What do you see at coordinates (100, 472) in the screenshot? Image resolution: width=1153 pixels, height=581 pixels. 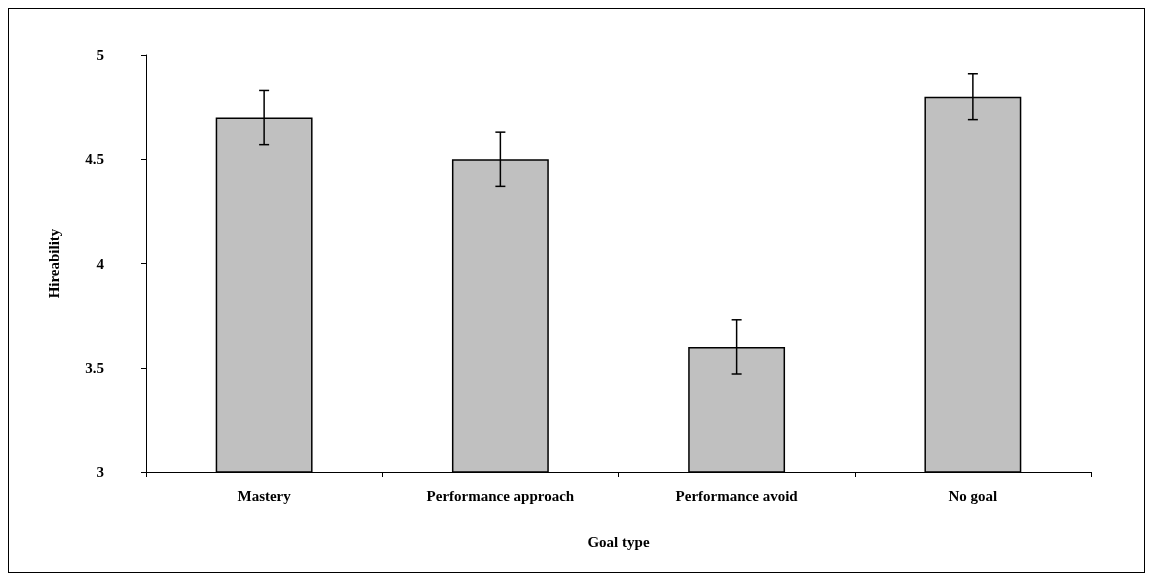 I see `y-tick-label: 3` at bounding box center [100, 472].